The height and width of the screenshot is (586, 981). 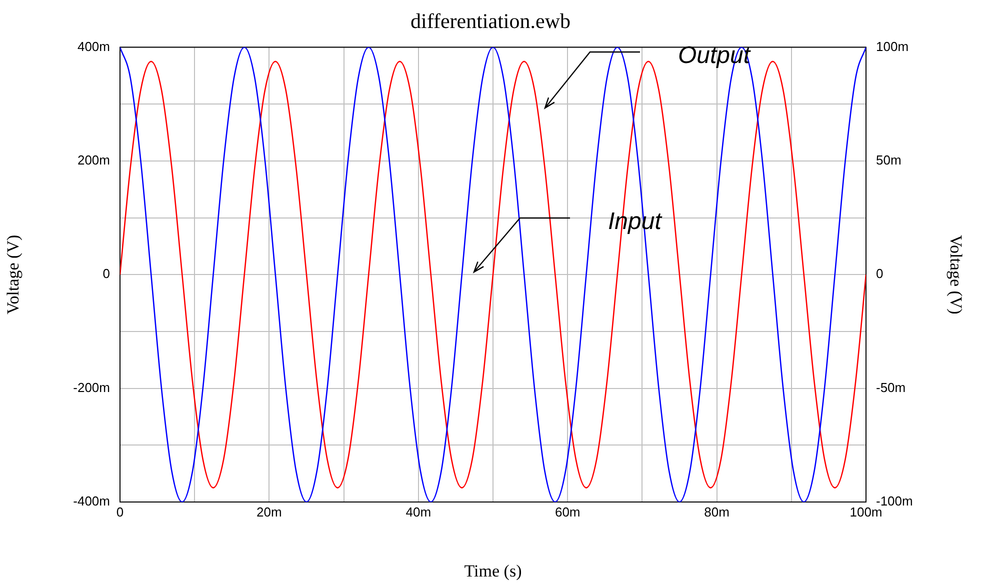 What do you see at coordinates (891, 387) in the screenshot?
I see `y2-tick-label: -50m` at bounding box center [891, 387].